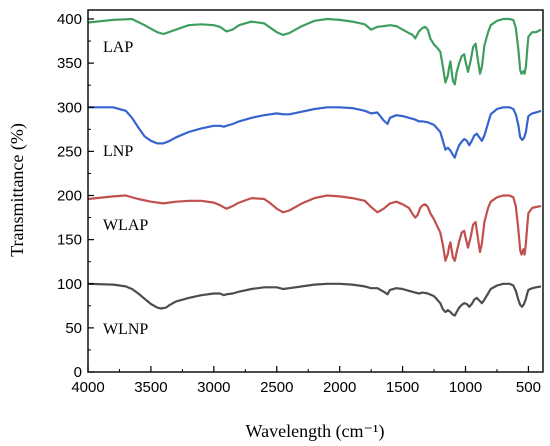 Image resolution: width=550 pixels, height=446 pixels. I want to click on y-tick-label: 50, so click(73, 328).